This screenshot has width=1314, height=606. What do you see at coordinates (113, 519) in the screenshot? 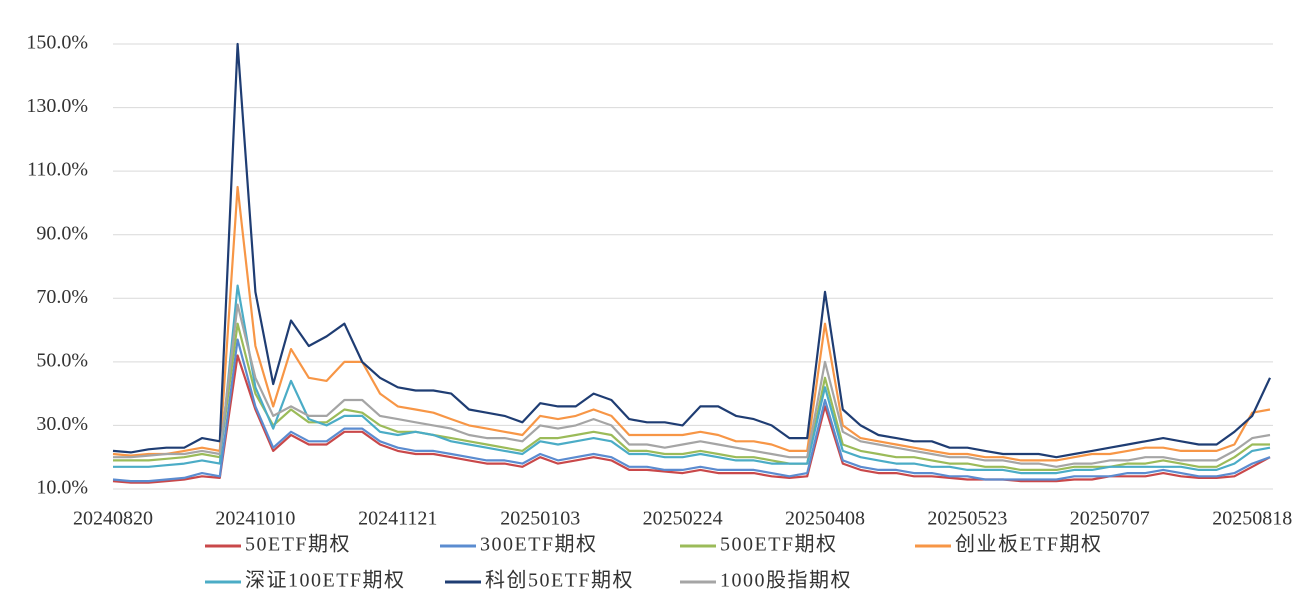
I see `x-tick-label: 20240820` at bounding box center [113, 519].